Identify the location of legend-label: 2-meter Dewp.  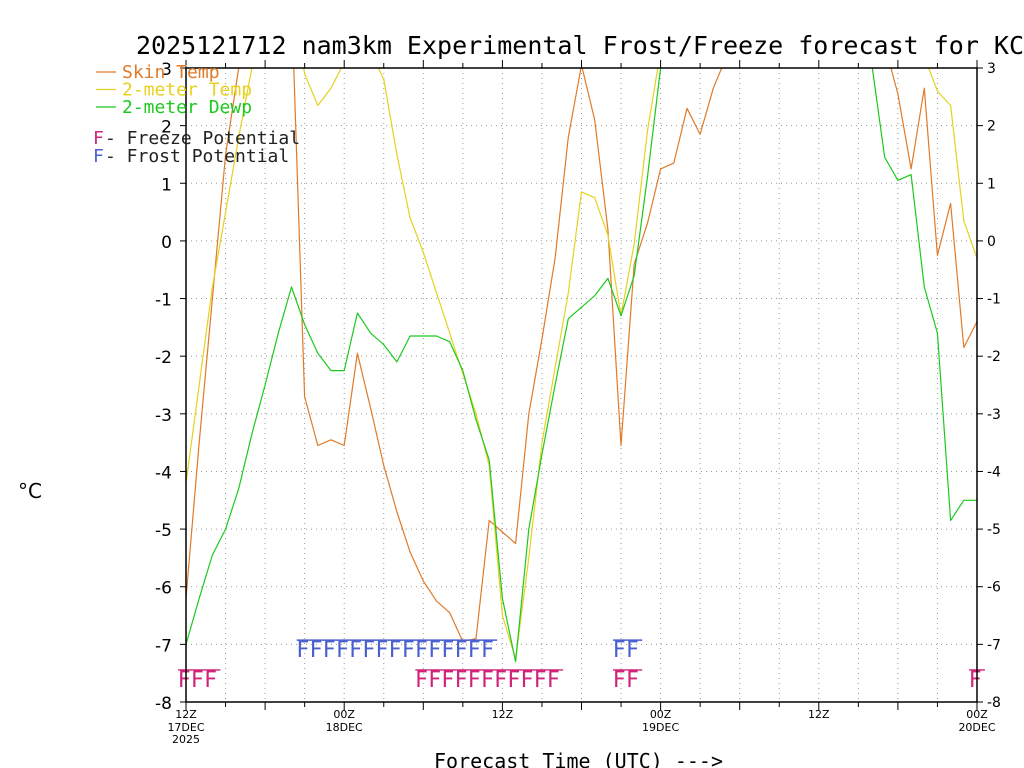
(187, 107).